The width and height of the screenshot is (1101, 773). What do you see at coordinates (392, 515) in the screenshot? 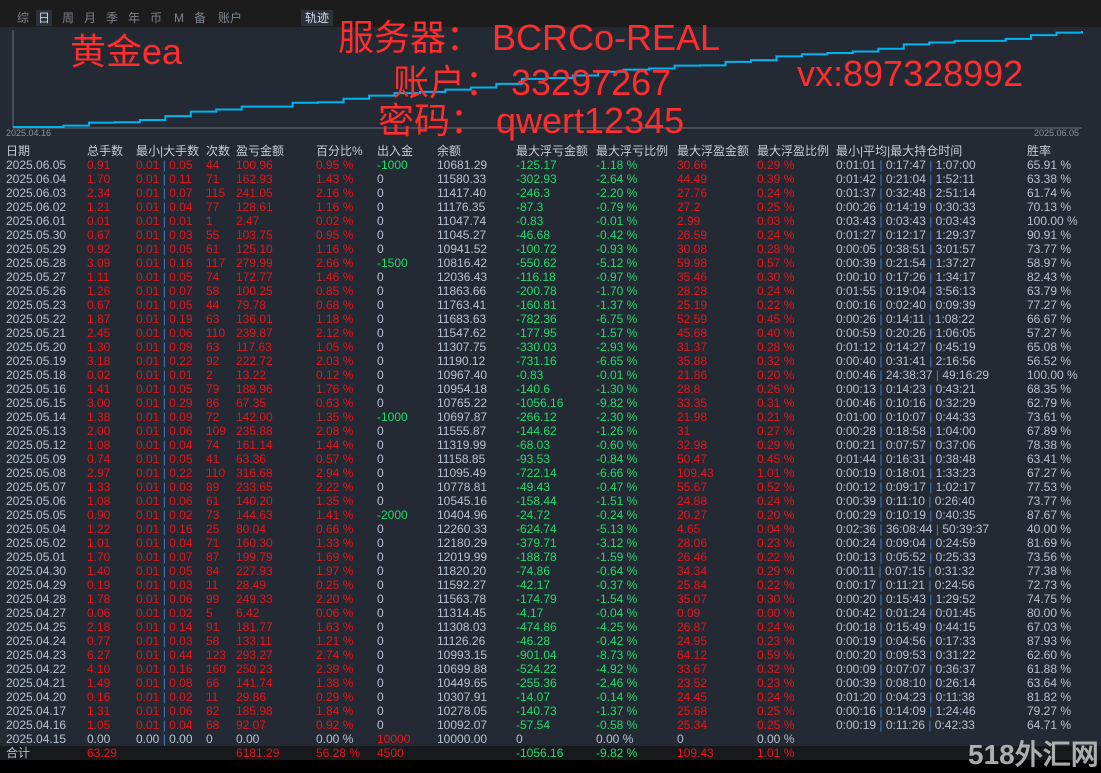
I see `cell-deposit-withdraw: -2000` at bounding box center [392, 515].